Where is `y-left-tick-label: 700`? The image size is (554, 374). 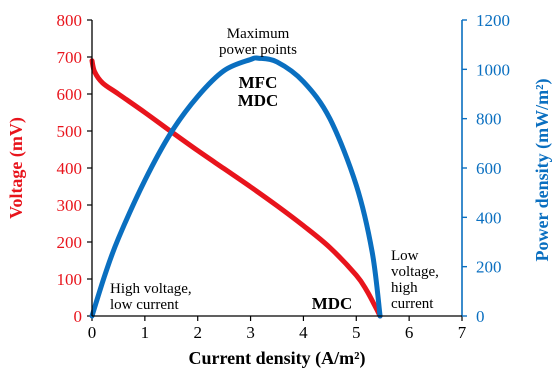
y-left-tick-label: 700 is located at coordinates (70, 57).